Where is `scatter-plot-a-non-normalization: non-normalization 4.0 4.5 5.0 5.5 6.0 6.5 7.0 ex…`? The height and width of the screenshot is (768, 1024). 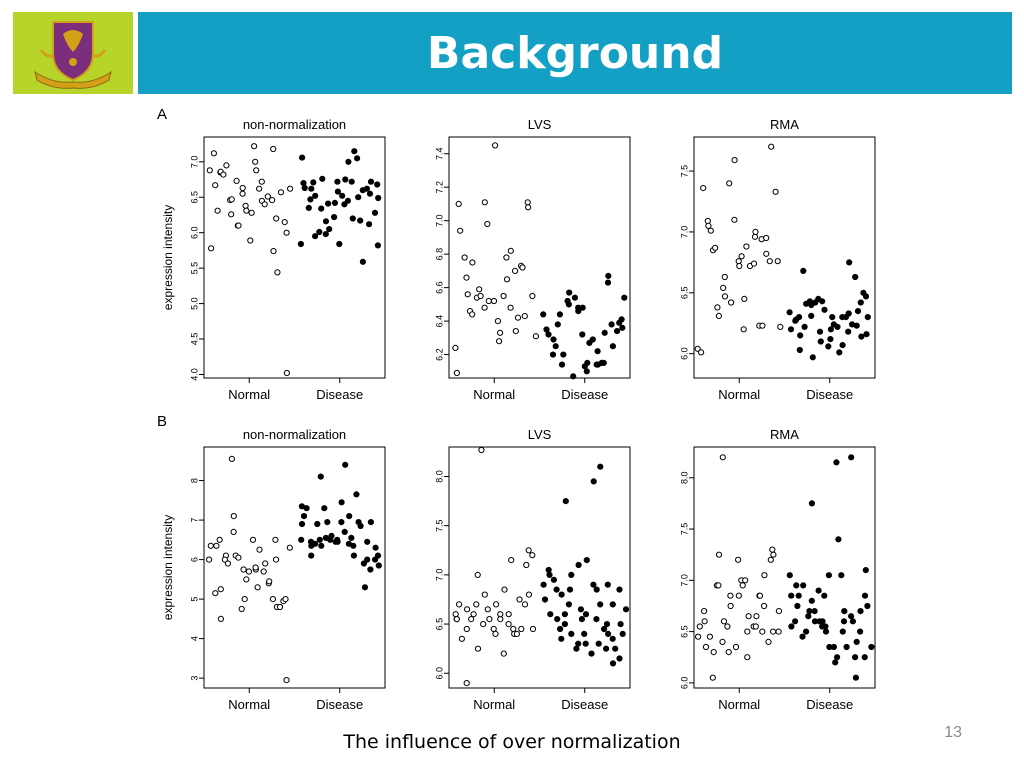
scatter-plot-a-non-normalization: non-normalization 4.0 4.5 5.0 5.5 6.0 6.5 7.0 ex… is located at coordinates (273, 259).